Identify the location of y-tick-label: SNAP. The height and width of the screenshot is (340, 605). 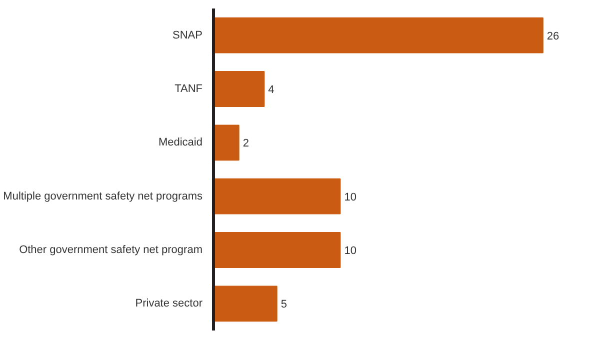
(187, 35).